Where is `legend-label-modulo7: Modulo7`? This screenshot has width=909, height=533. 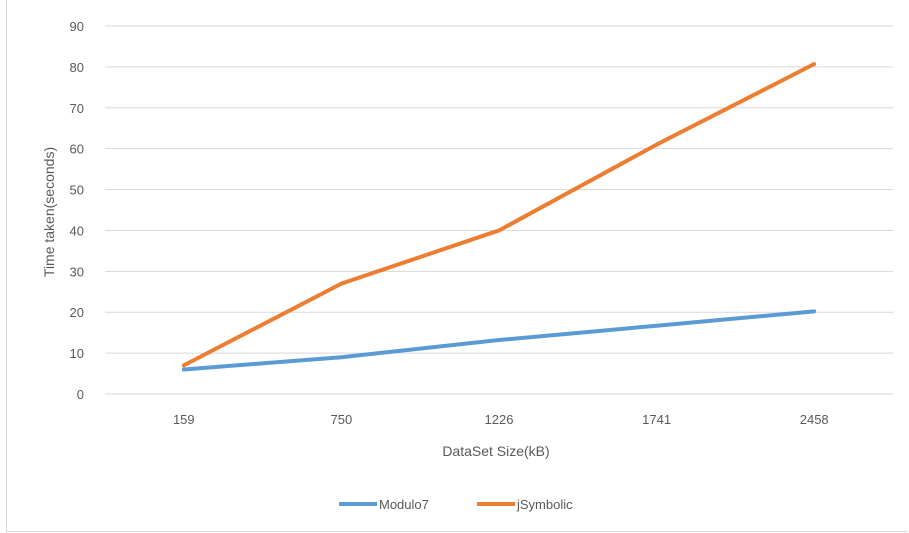 legend-label-modulo7: Modulo7 is located at coordinates (404, 504).